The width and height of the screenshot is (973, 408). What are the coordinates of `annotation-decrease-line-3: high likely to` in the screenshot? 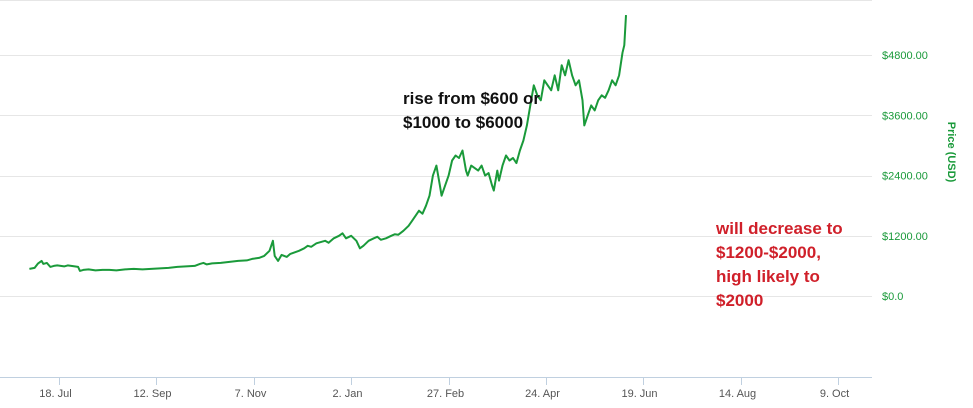 It's located at (768, 276).